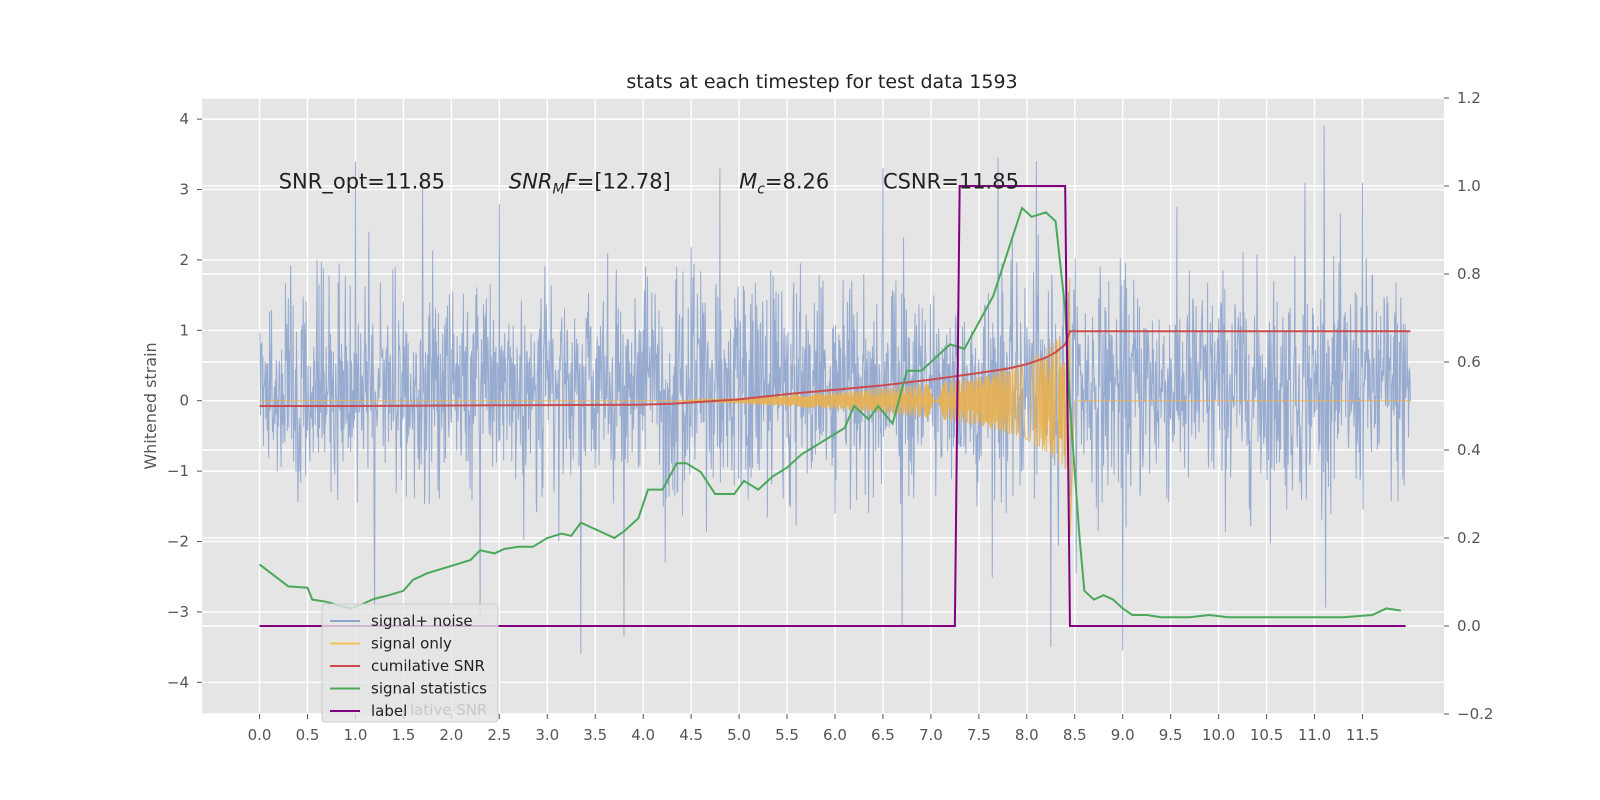  What do you see at coordinates (1475, 714) in the screenshot?
I see `y2-tick-label: −0.2` at bounding box center [1475, 714].